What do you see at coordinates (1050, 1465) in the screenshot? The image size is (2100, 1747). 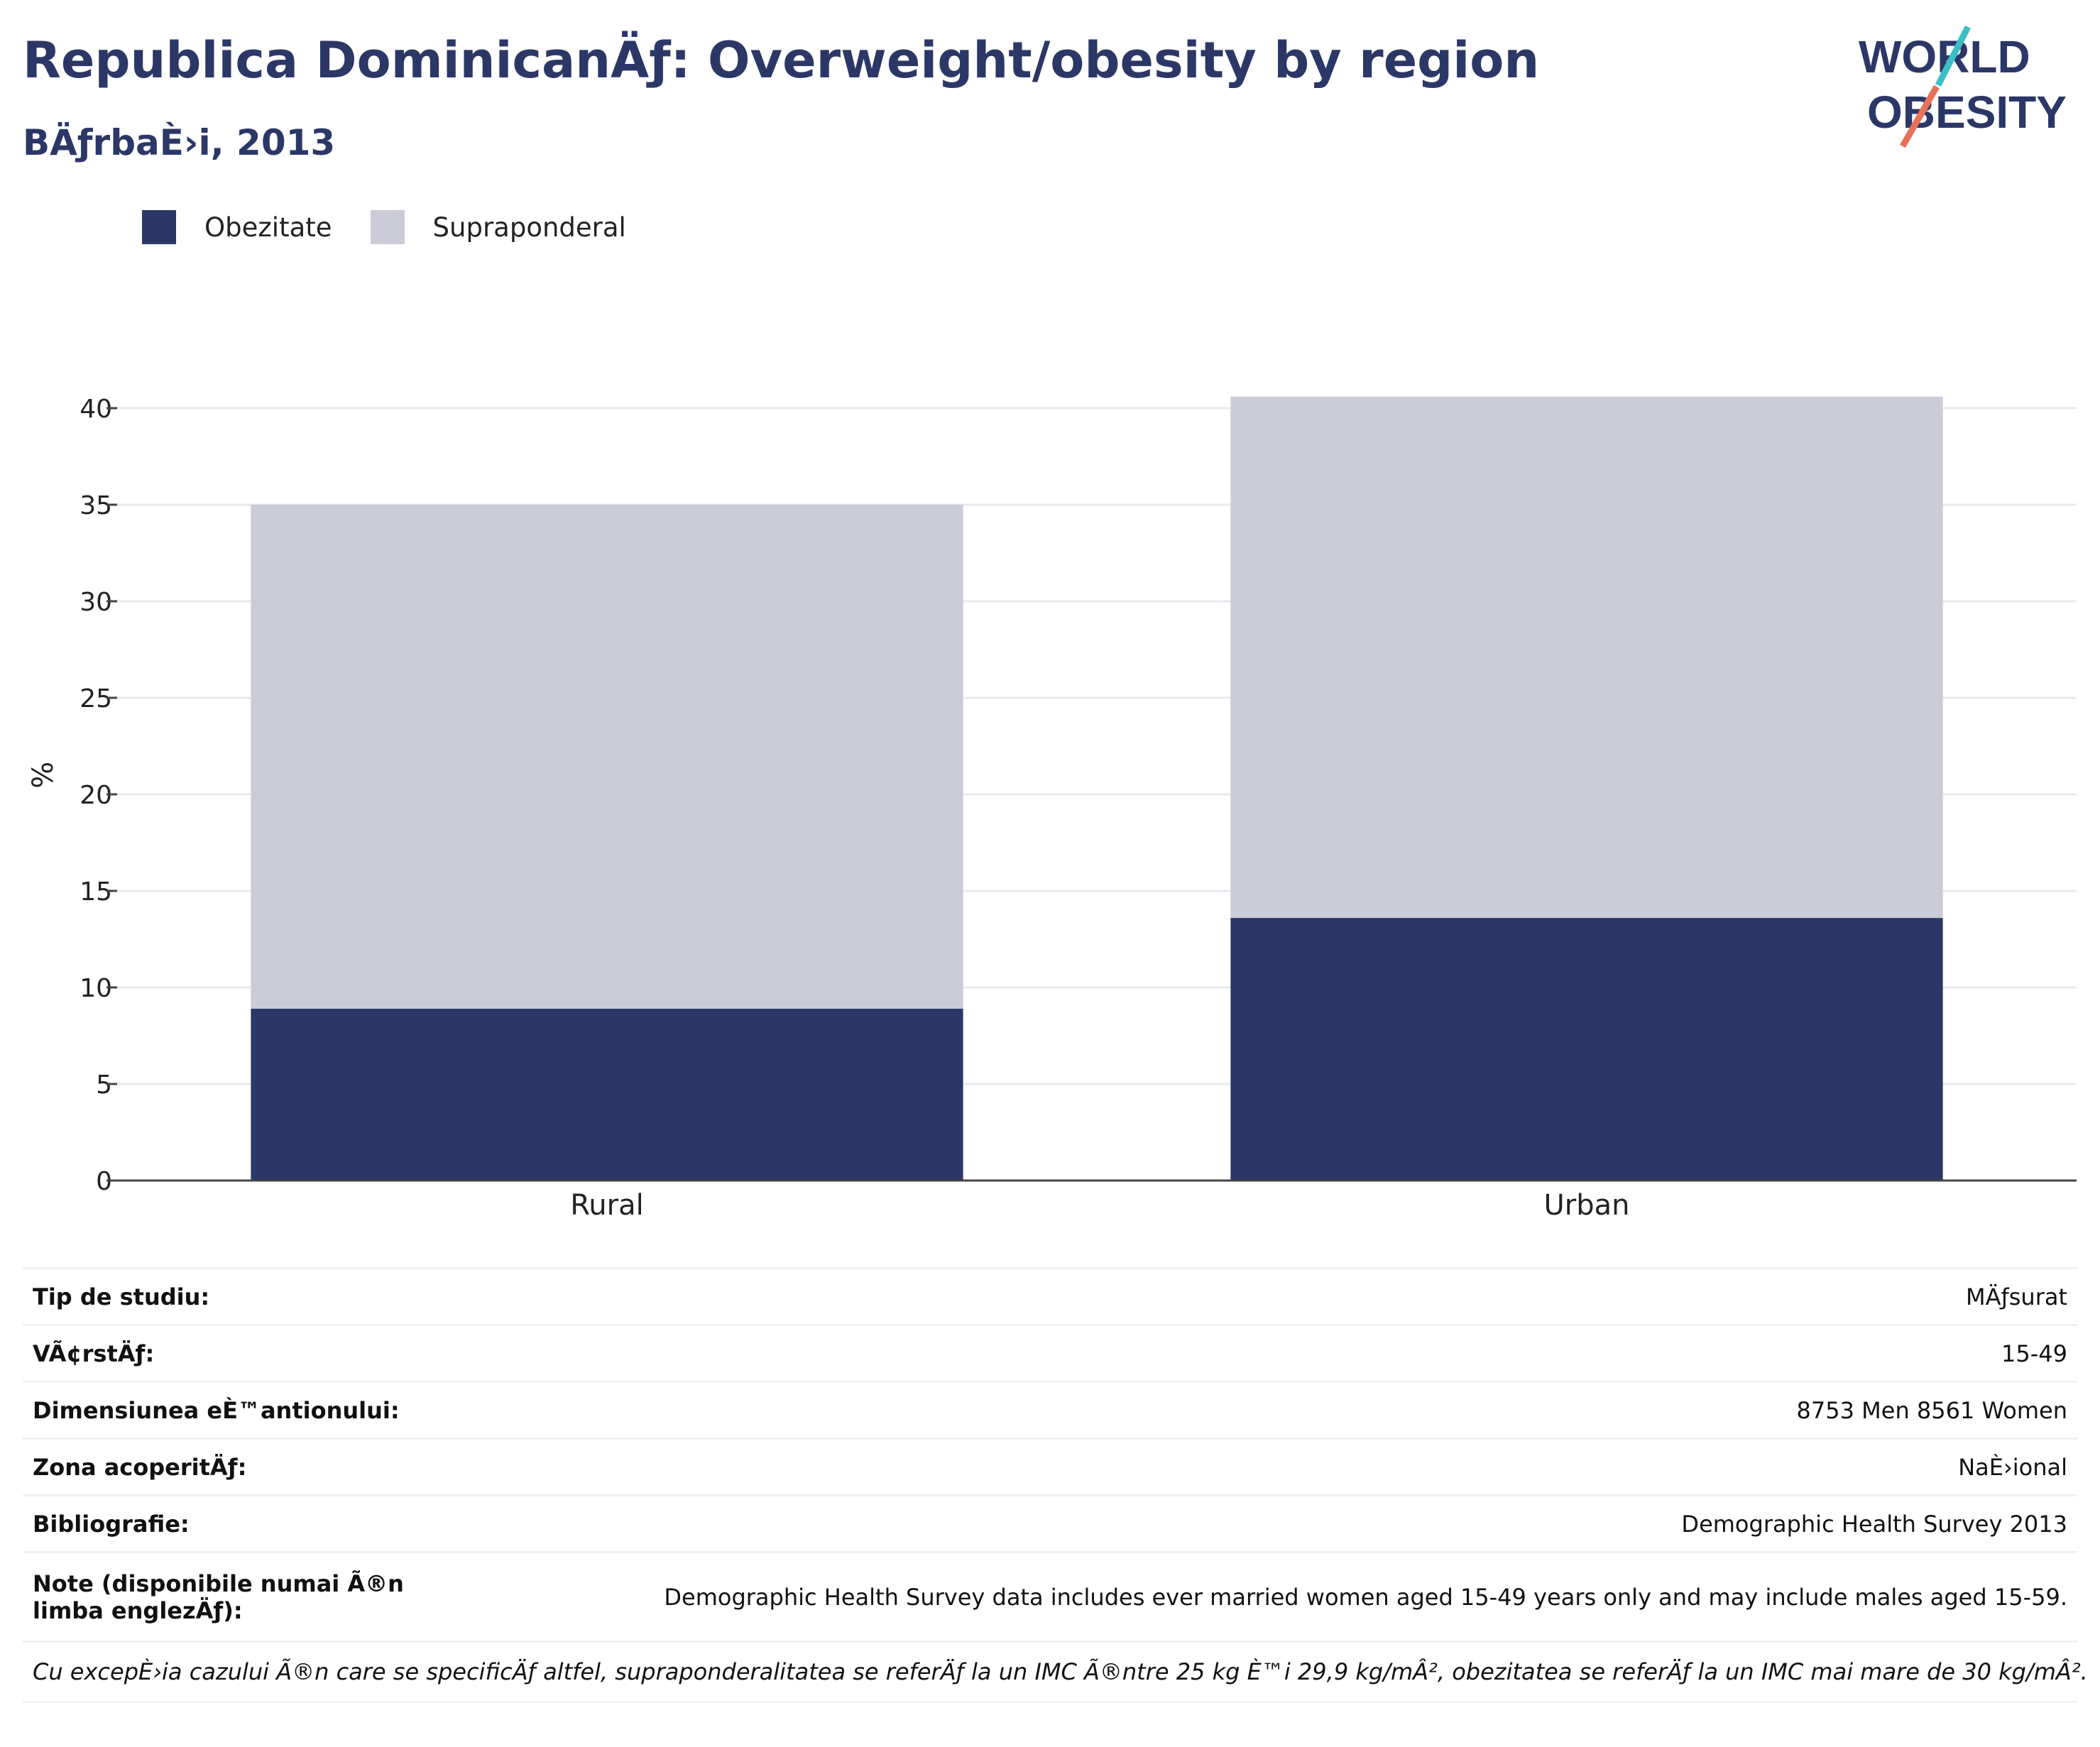 I see `info-row-area-covered: Zona acoperitÄƒ: NaÈ›ional` at bounding box center [1050, 1465].